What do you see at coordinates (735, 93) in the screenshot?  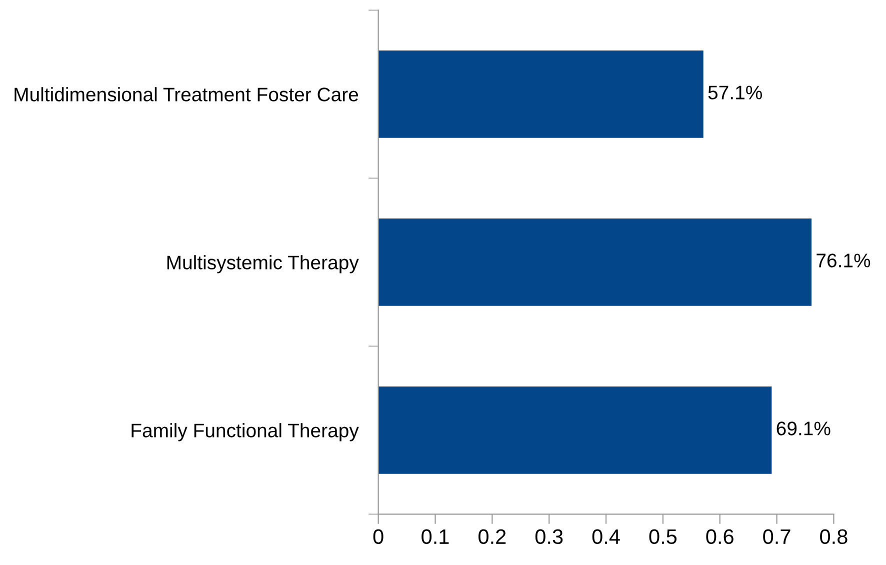 I see `data-label: 57.1%` at bounding box center [735, 93].